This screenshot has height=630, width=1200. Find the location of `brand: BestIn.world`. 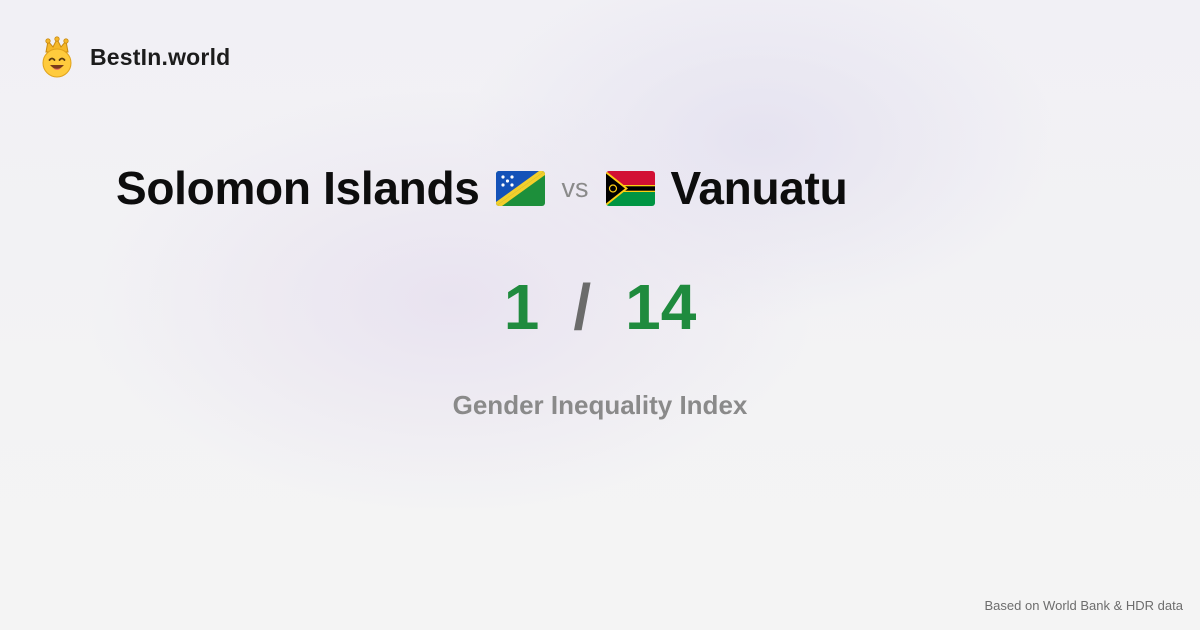

brand: BestIn.world is located at coordinates (134, 57).